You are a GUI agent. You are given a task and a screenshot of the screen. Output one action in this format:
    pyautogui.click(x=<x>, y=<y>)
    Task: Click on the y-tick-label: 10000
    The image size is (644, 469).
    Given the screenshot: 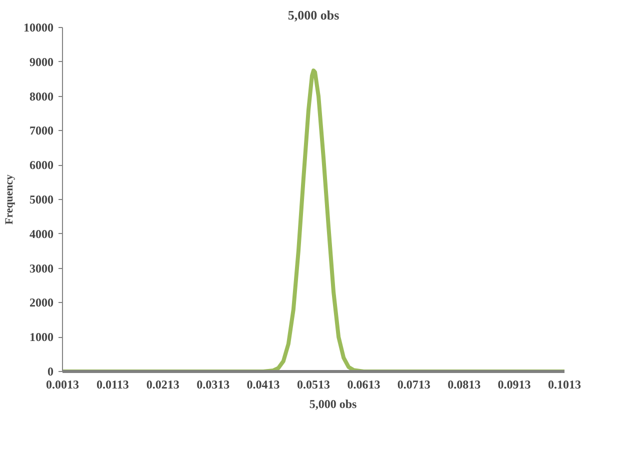 What is the action you would take?
    pyautogui.click(x=39, y=27)
    